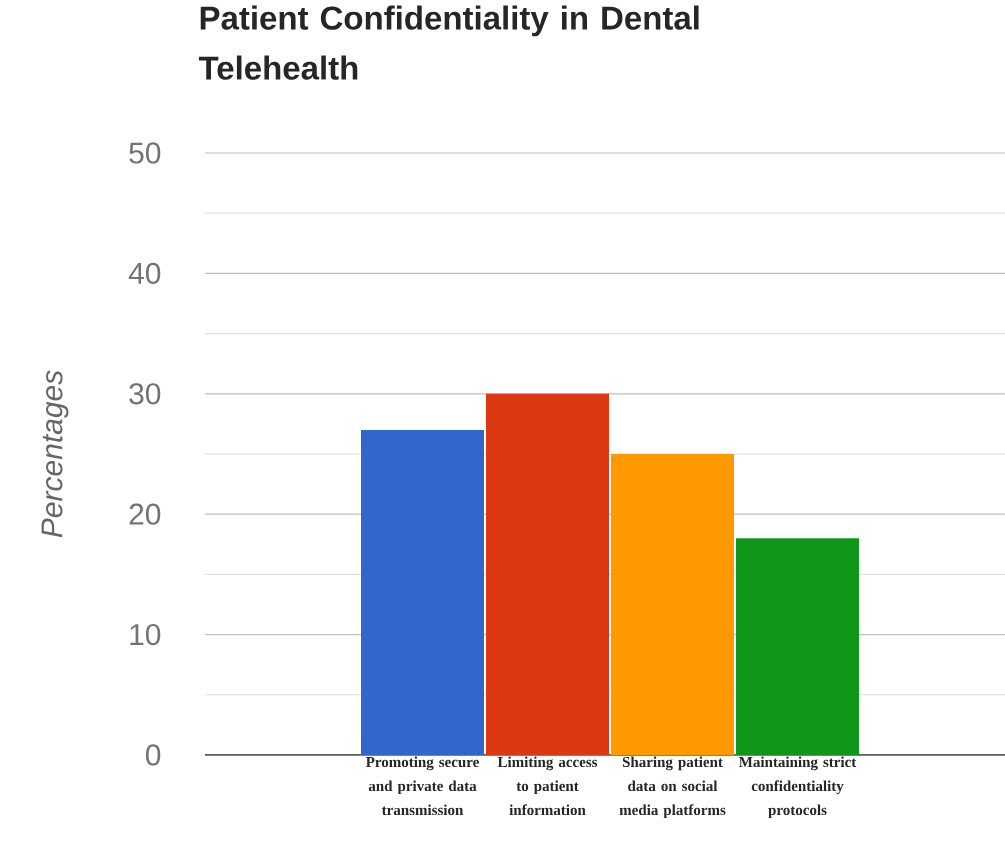 This screenshot has height=850, width=1005. What do you see at coordinates (145, 634) in the screenshot?
I see `y-tick-label: 10` at bounding box center [145, 634].